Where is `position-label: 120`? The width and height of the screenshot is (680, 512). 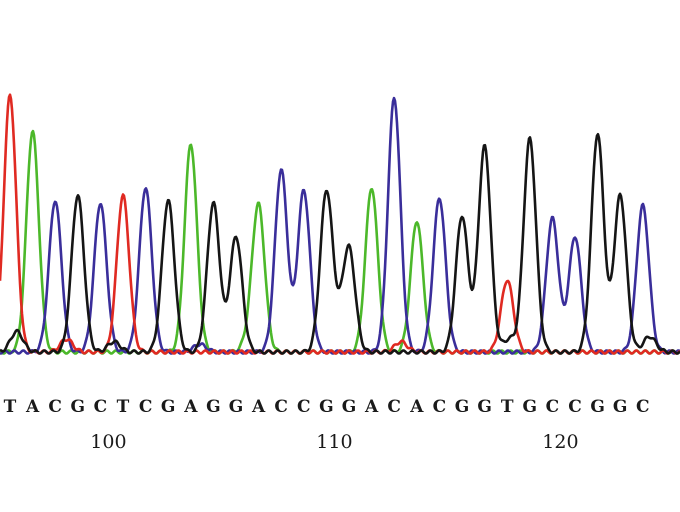 position-label: 120 is located at coordinates (560, 442).